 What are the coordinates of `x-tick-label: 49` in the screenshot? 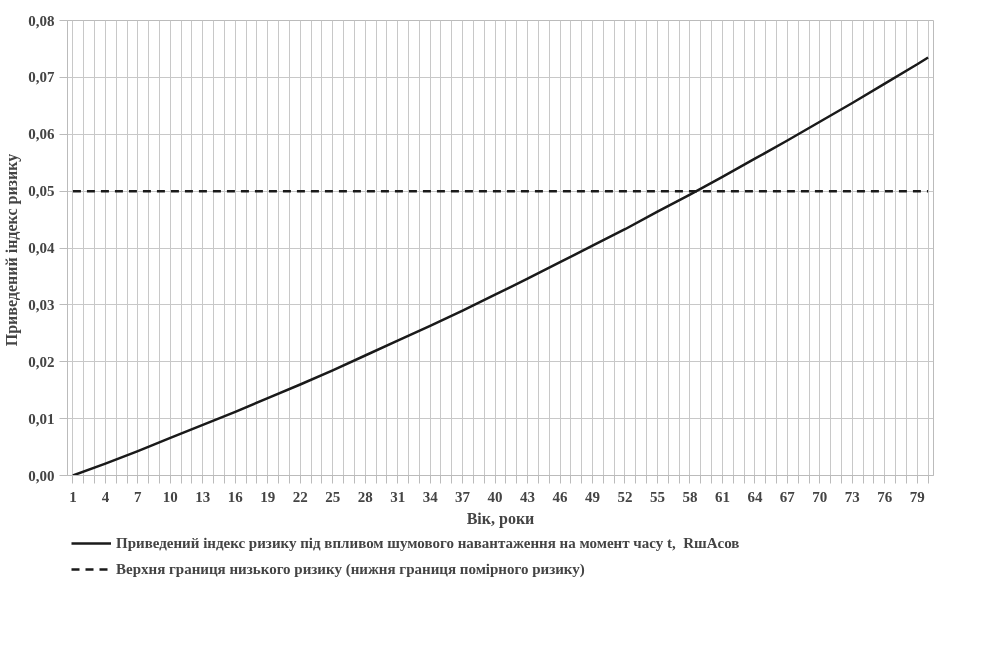 It's located at (593, 496).